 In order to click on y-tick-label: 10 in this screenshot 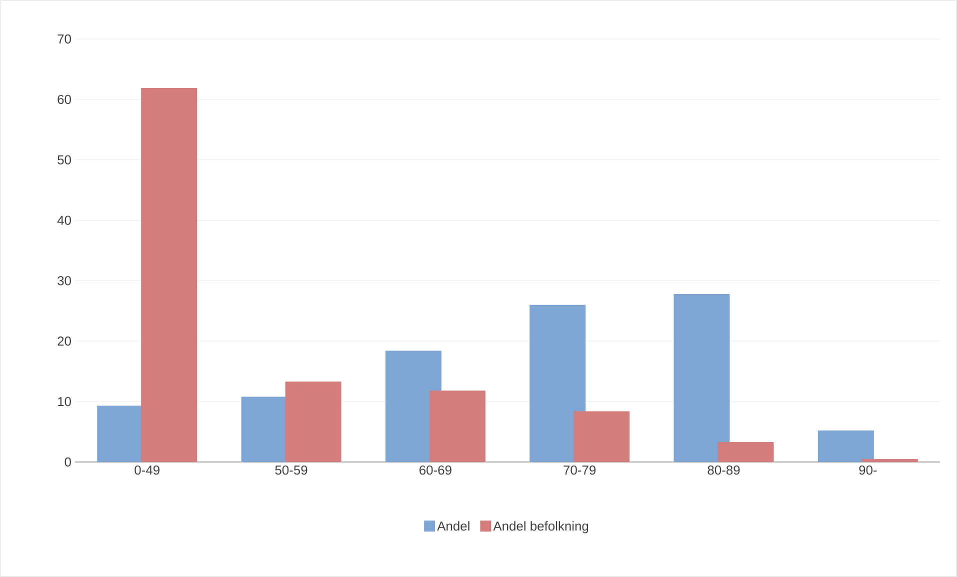, I will do `click(64, 401)`.